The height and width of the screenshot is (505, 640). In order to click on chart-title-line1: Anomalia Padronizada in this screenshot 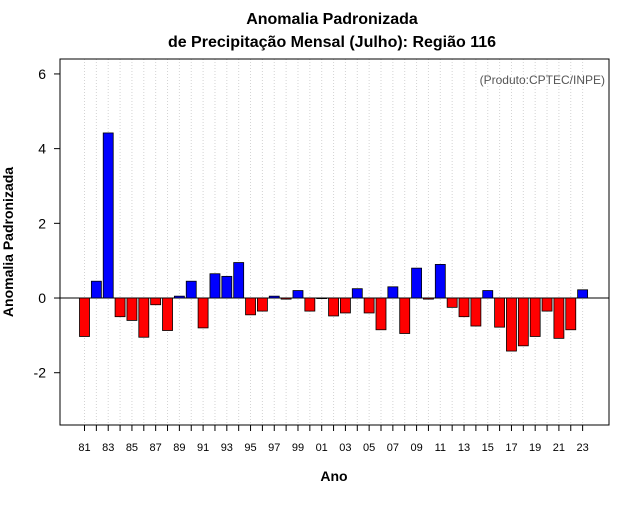, I will do `click(332, 19)`.